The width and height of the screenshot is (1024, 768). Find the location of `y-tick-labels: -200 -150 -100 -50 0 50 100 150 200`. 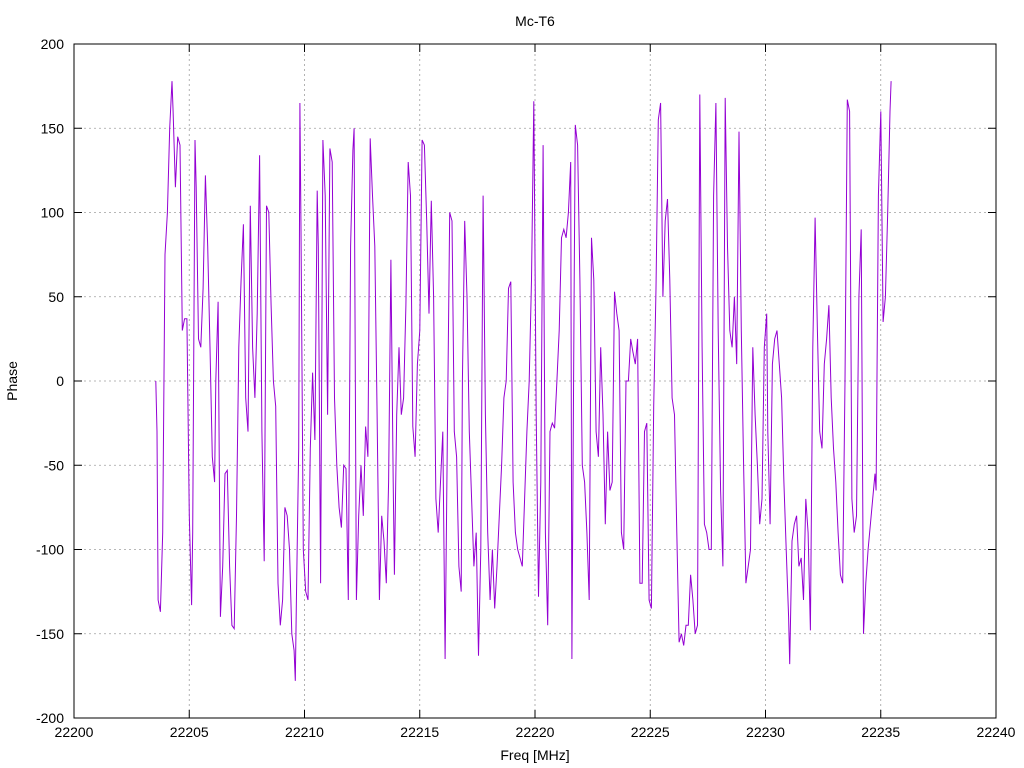

y-tick-labels: -200 -150 -100 -50 0 50 100 150 200 is located at coordinates (50, 381).